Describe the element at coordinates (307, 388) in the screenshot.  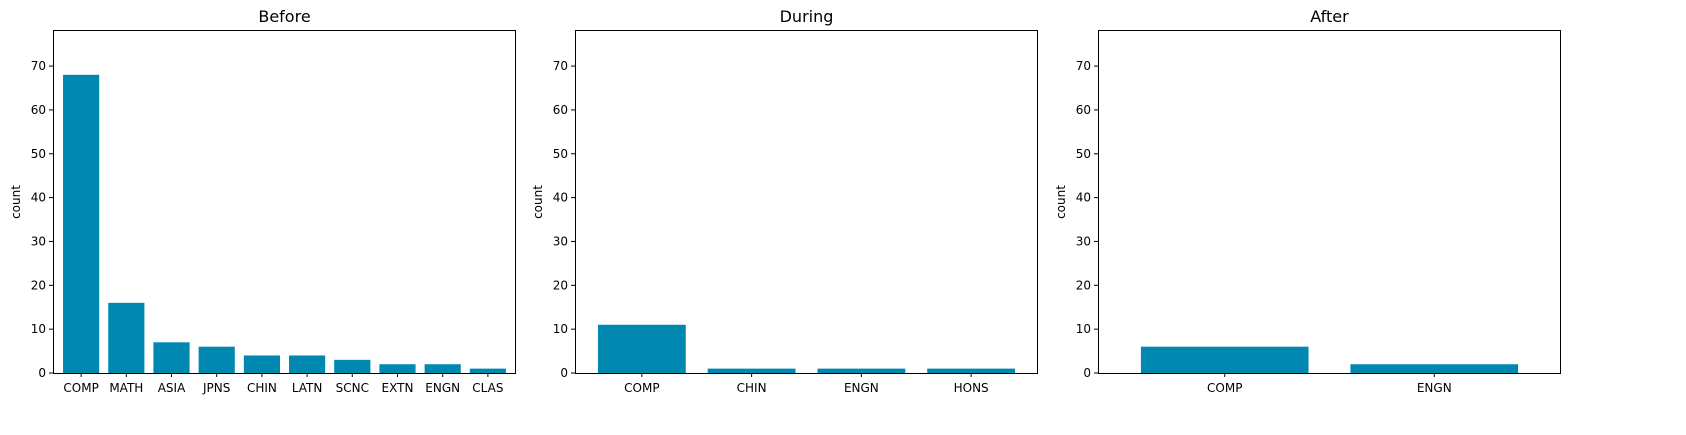
I see `x-tick-label: LATN` at that location.